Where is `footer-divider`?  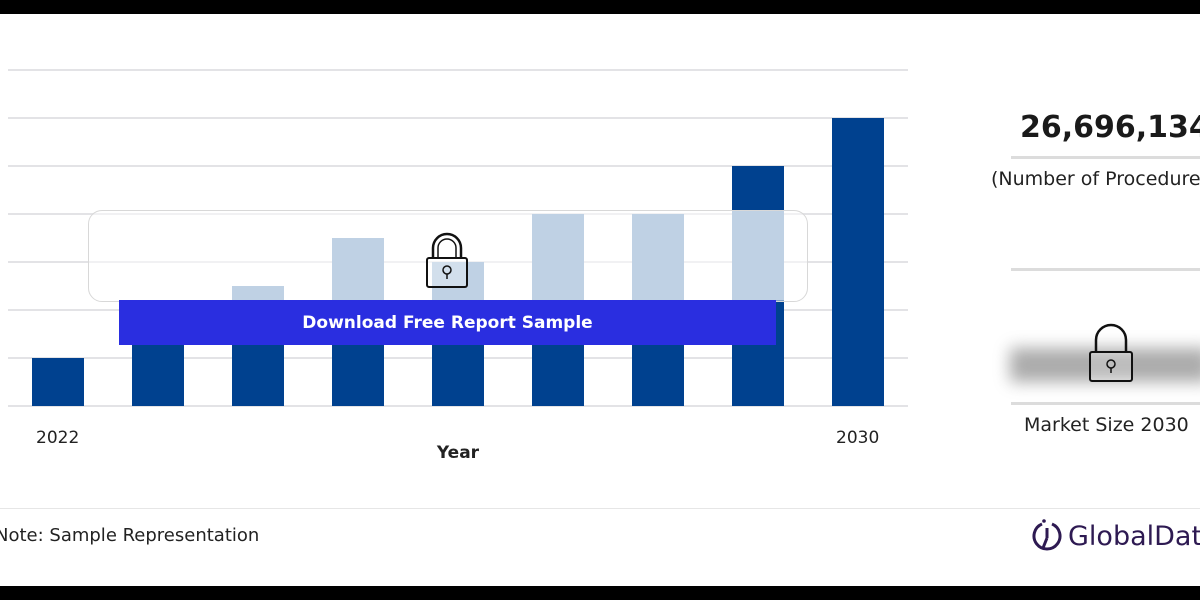
footer-divider is located at coordinates (600, 508).